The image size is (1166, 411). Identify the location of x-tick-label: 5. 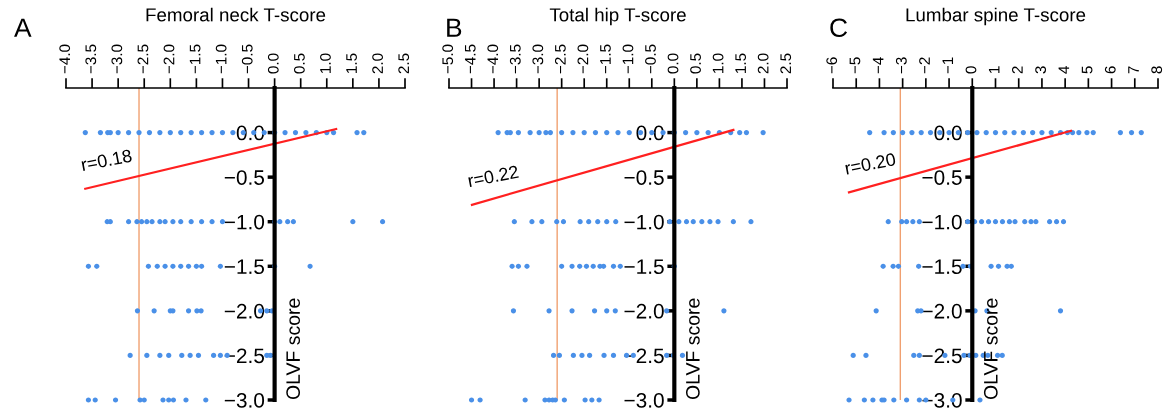
(1087, 70).